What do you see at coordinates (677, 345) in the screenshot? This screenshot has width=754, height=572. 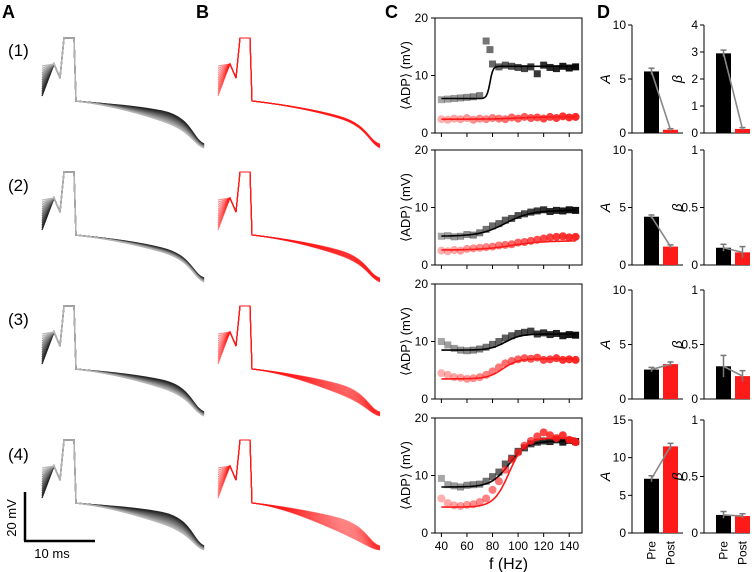 I see `param-ylabel-5: β` at bounding box center [677, 345].